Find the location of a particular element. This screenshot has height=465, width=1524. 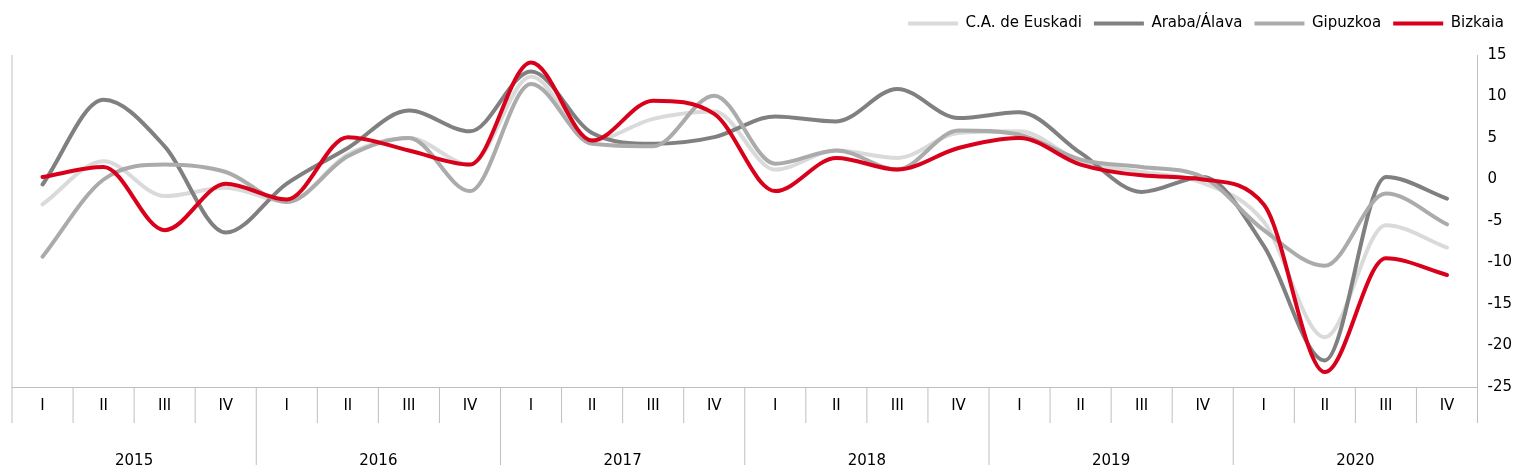

y-tick-label: 0 is located at coordinates (1492, 178).